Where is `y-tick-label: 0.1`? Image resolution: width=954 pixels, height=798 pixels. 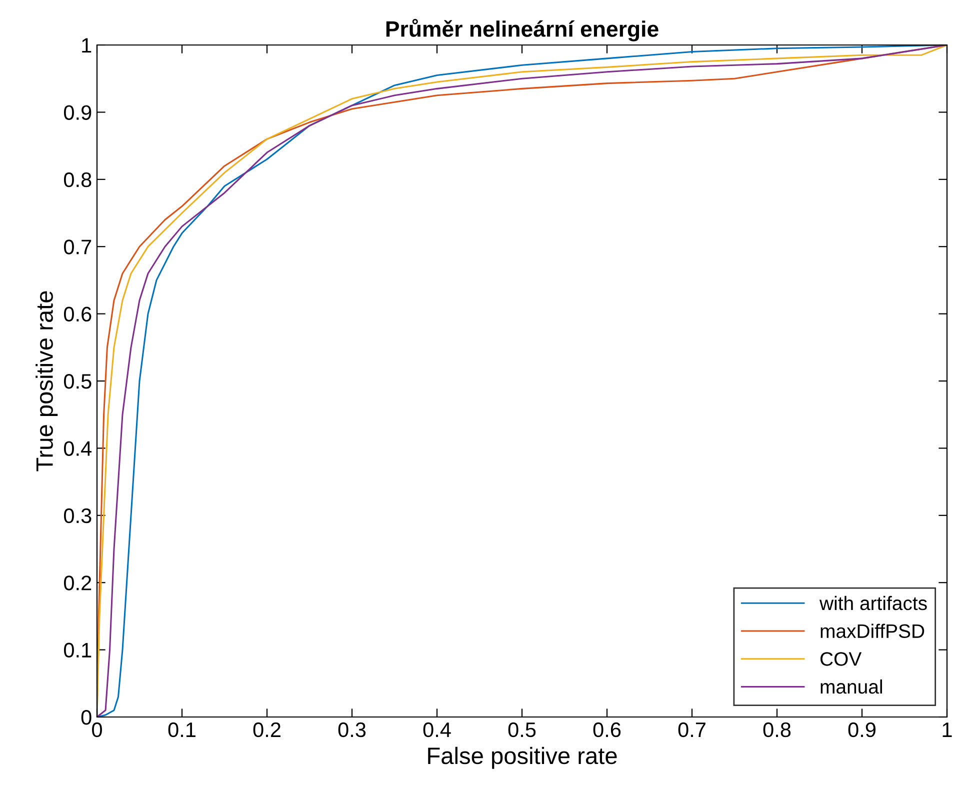 y-tick-label: 0.1 is located at coordinates (78, 650).